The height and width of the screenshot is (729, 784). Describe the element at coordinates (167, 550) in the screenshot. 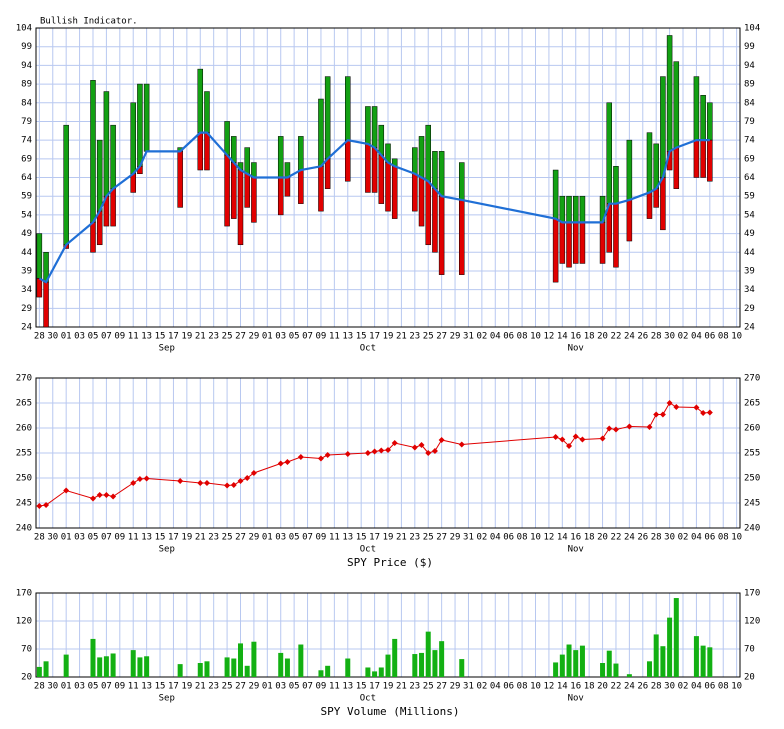

I see `month-label: Sep` at that location.